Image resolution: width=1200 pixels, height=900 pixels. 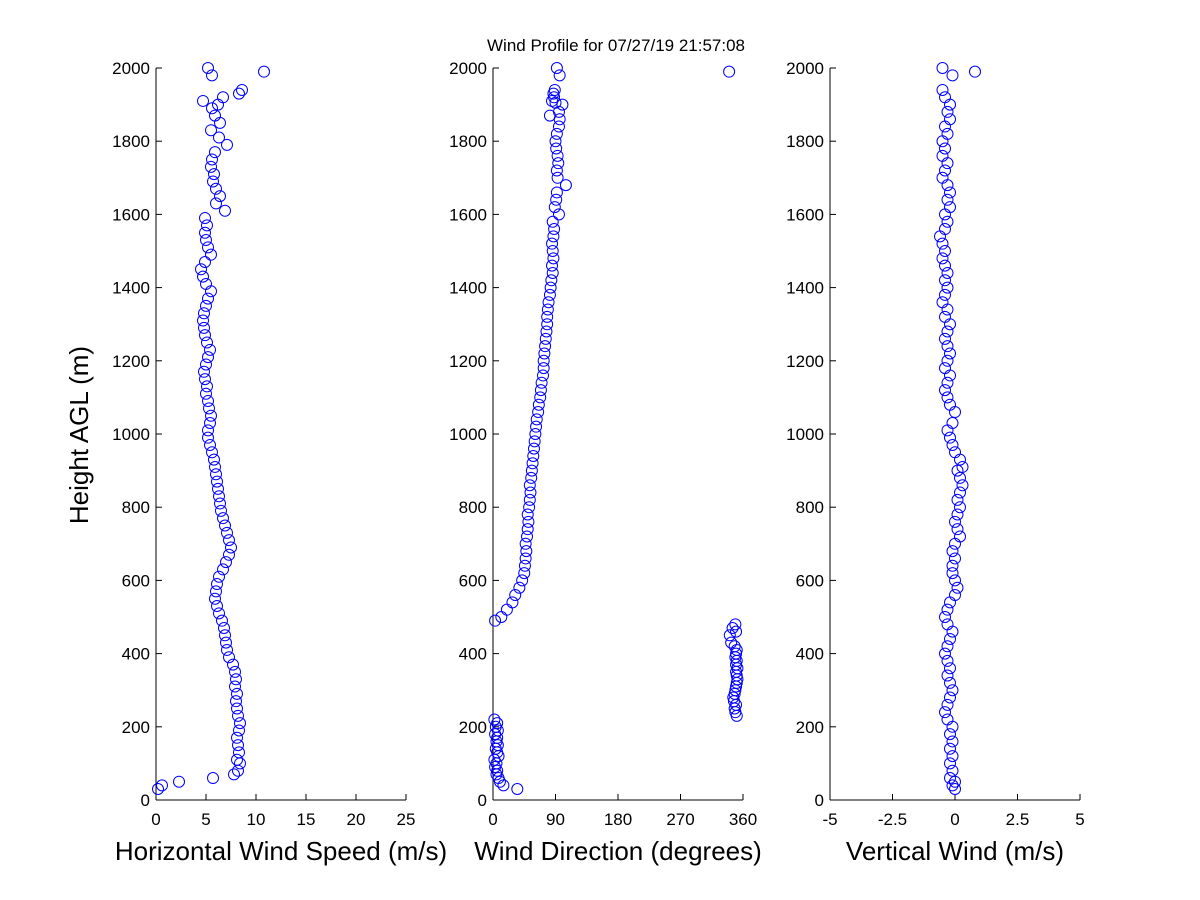 I want to click on x-tick-label: 0, so click(x=492, y=819).